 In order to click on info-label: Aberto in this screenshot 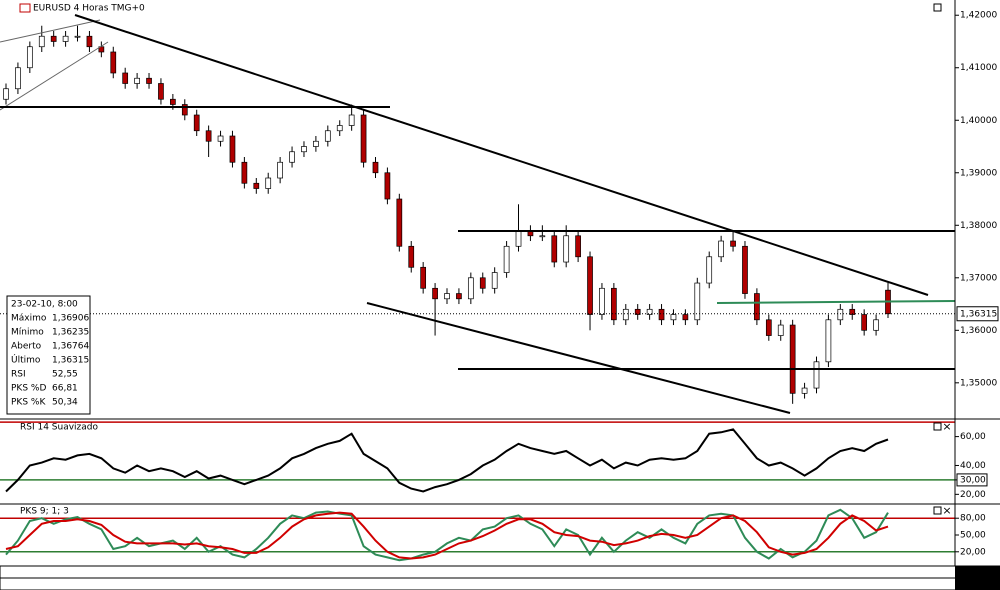, I will do `click(26, 347)`.